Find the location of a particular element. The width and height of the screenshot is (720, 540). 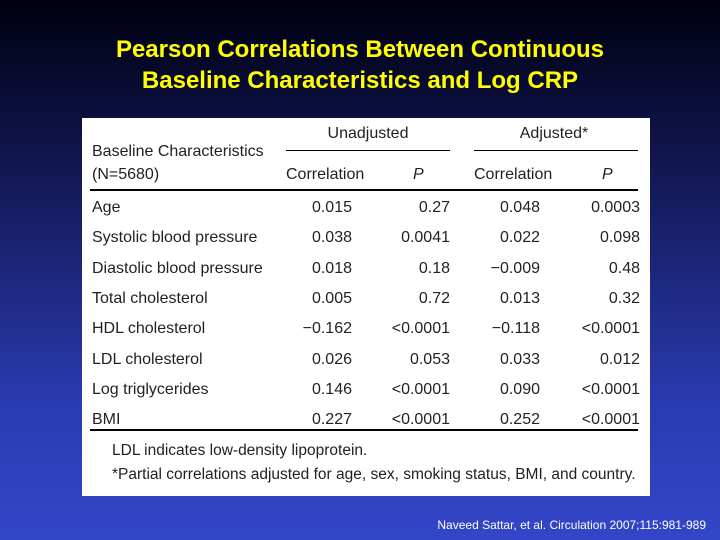

footnote-ldl: LDL indicates low-density lipoprotein. is located at coordinates (240, 450).